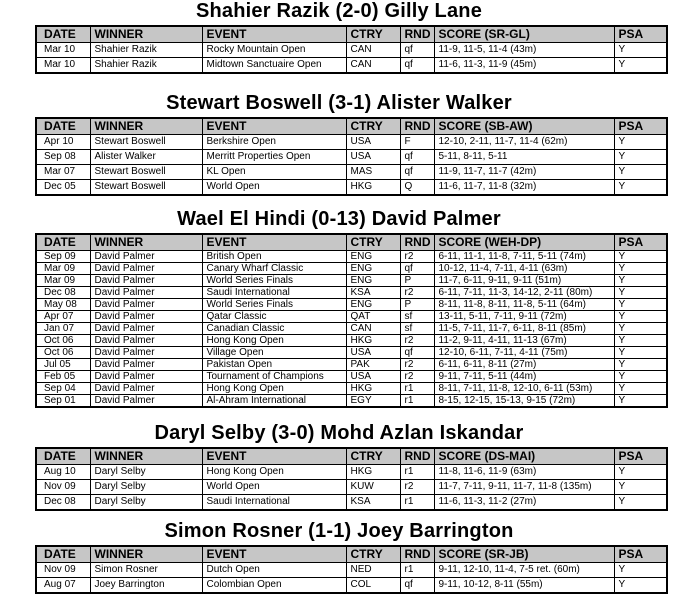 The height and width of the screenshot is (596, 678). What do you see at coordinates (351, 126) in the screenshot?
I see `header-row: DATE WINNER EVENT CTRY RND SCORE (SB-AW) PSA` at bounding box center [351, 126].